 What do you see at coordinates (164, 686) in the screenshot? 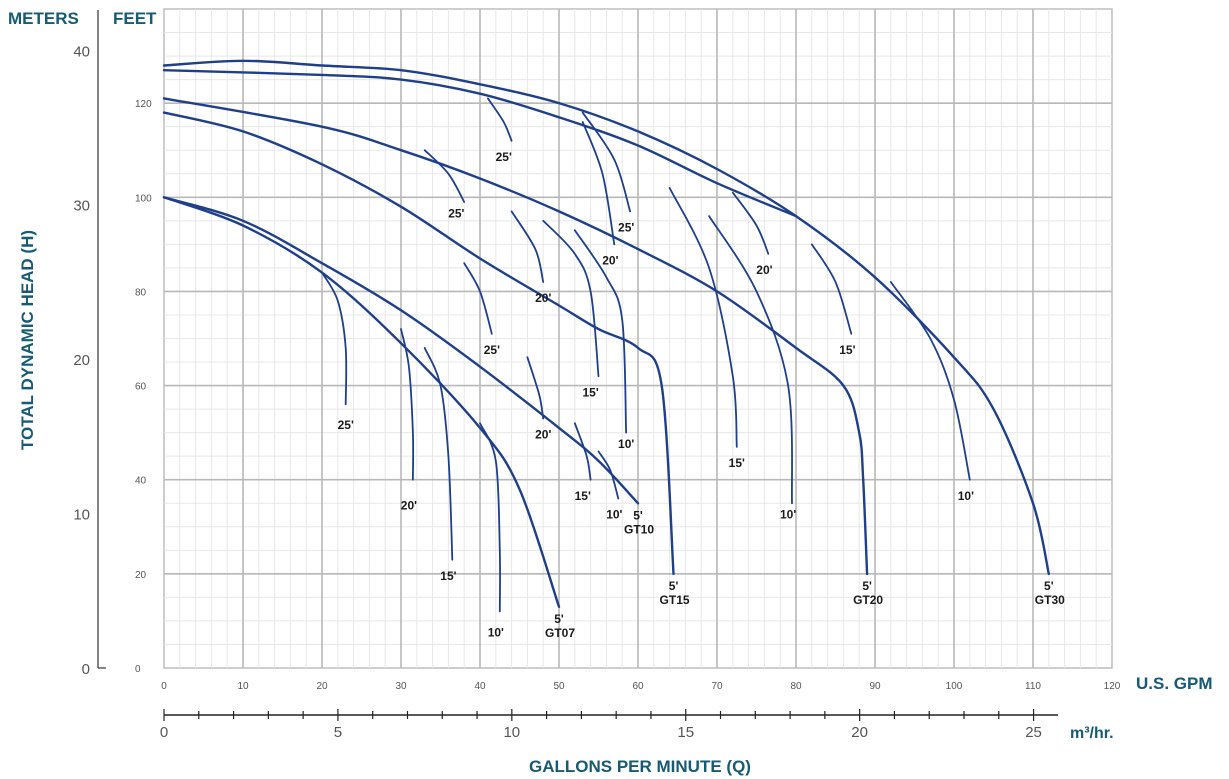
I see `gpm-tick-label: 0` at bounding box center [164, 686].